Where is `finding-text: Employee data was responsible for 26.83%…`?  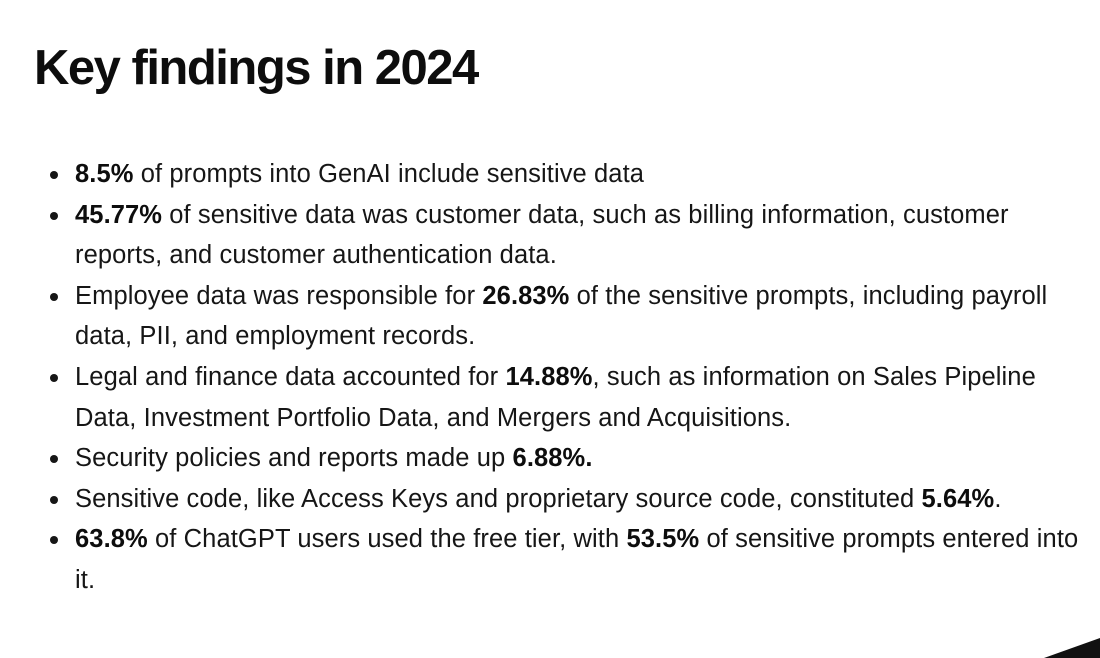
finding-text: Employee data was responsible for 26.83%… is located at coordinates (561, 316).